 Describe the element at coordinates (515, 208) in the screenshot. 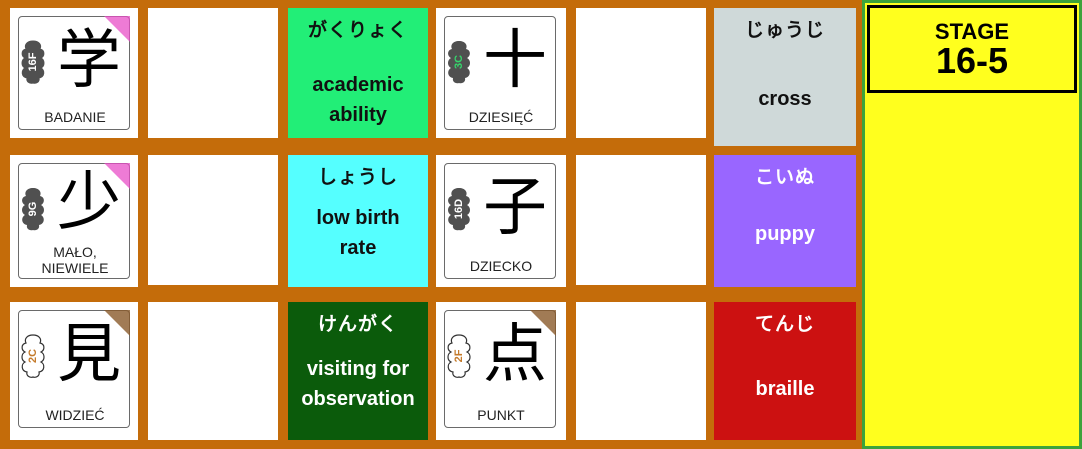

I see `kanji-character: 子` at that location.